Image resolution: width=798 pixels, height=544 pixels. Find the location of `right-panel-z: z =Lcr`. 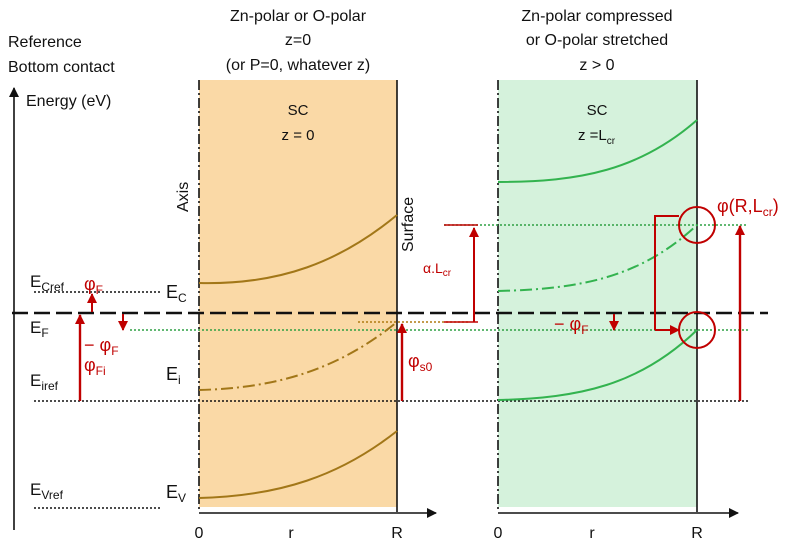

right-panel-z: z =Lcr is located at coordinates (597, 137).